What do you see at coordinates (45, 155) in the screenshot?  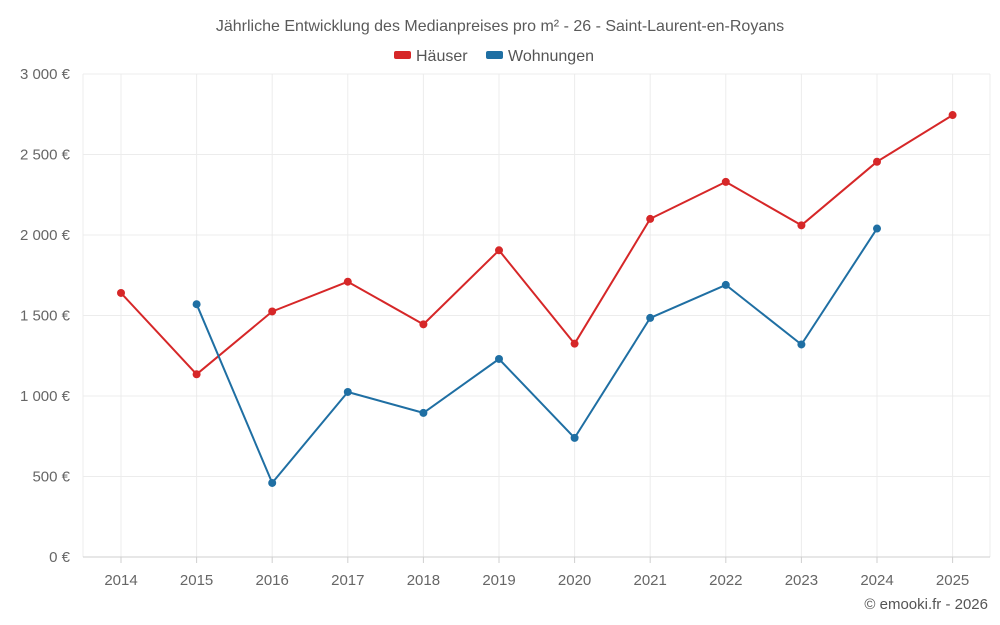 I see `y-tick-label: 2 500 €` at bounding box center [45, 155].